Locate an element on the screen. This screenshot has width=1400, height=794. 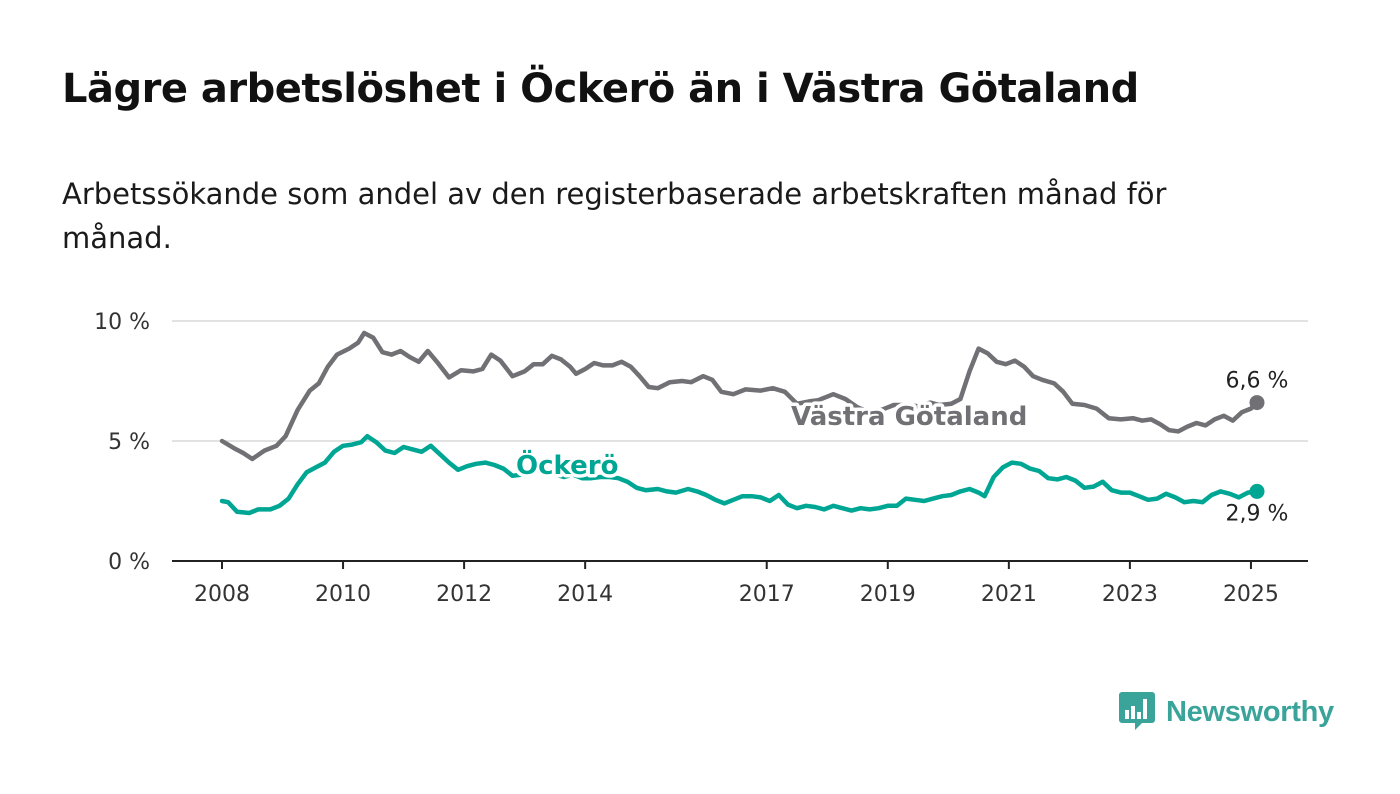
y-tick-label: 5 % is located at coordinates (129, 442).